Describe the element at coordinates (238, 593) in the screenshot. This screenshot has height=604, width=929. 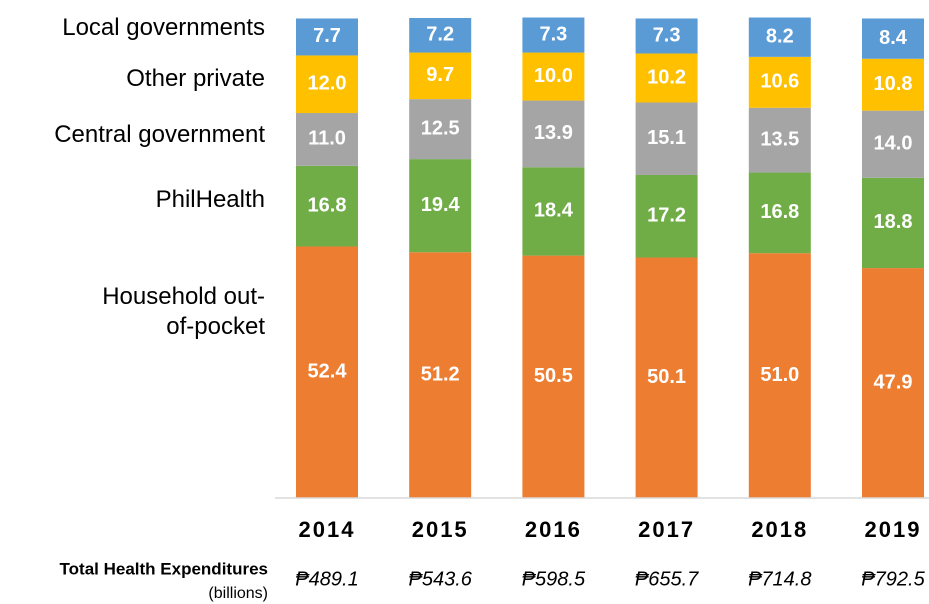
I see `totals-unit: (billions)` at that location.